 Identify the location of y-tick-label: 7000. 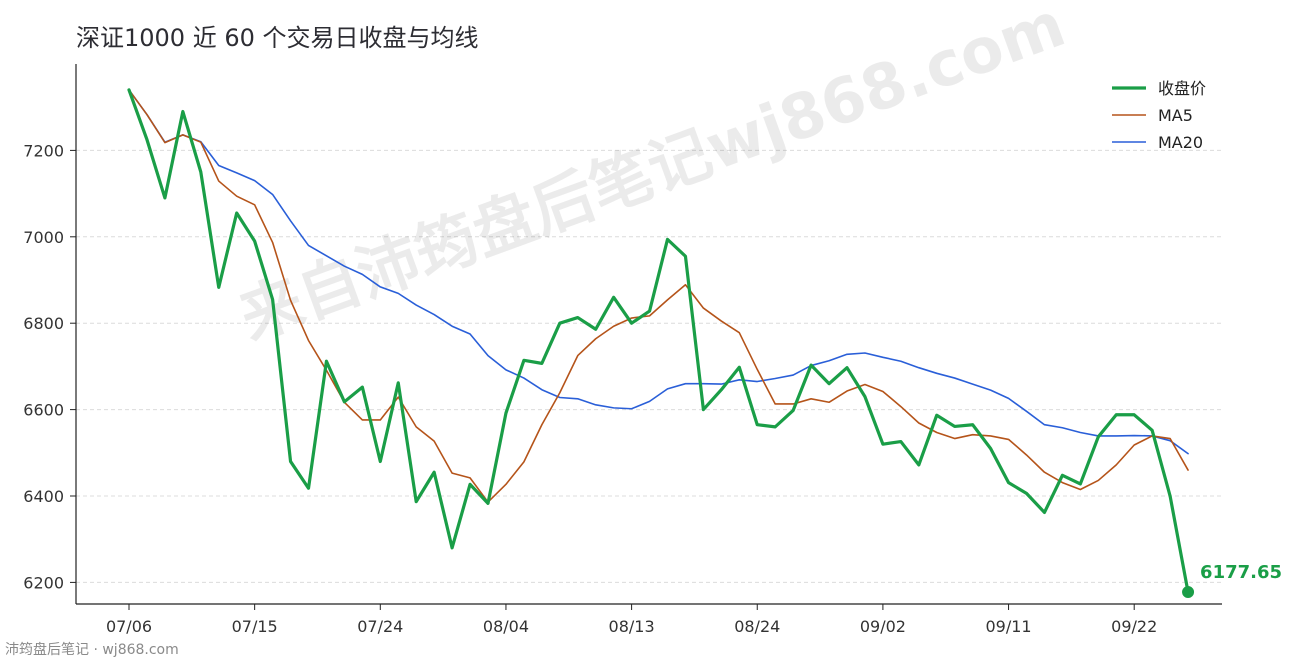
(43, 237).